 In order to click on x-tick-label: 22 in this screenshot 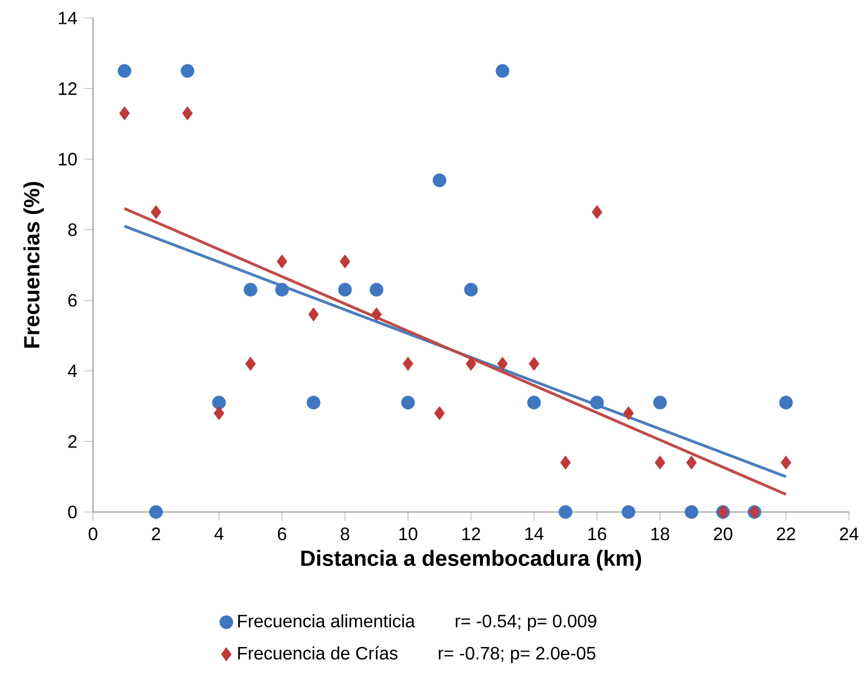, I will do `click(786, 534)`.